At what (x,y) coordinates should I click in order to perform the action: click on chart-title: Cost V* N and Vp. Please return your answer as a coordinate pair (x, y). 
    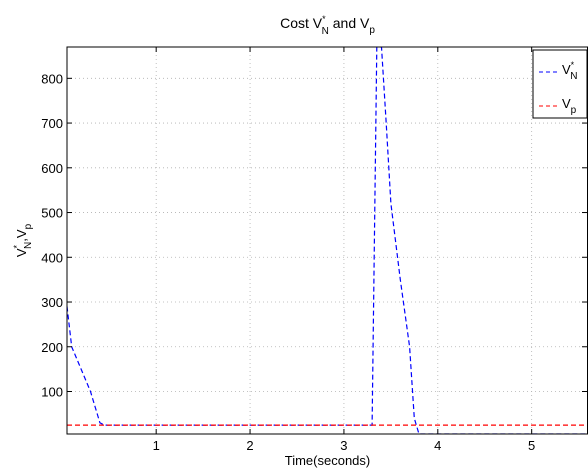
    Looking at the image, I should click on (327, 25).